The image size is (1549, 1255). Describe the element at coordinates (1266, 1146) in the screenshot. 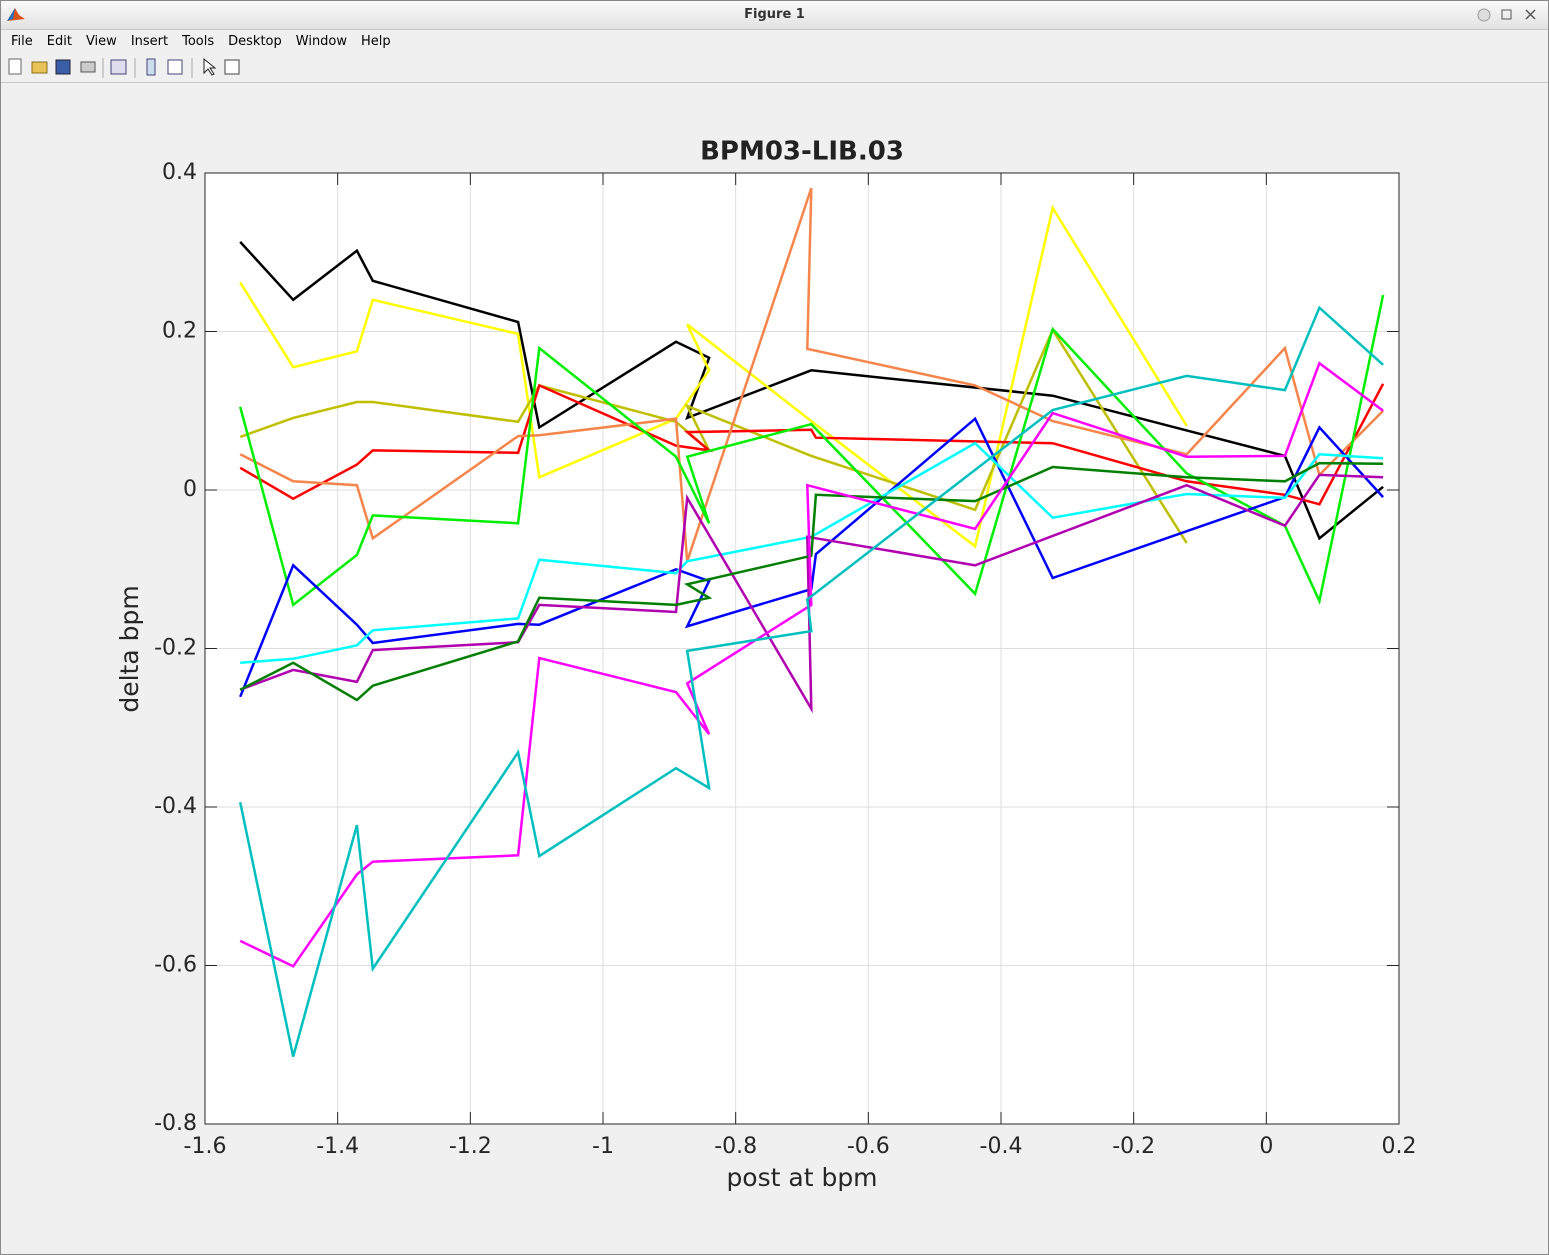

I see `x-tick-label: 0` at that location.